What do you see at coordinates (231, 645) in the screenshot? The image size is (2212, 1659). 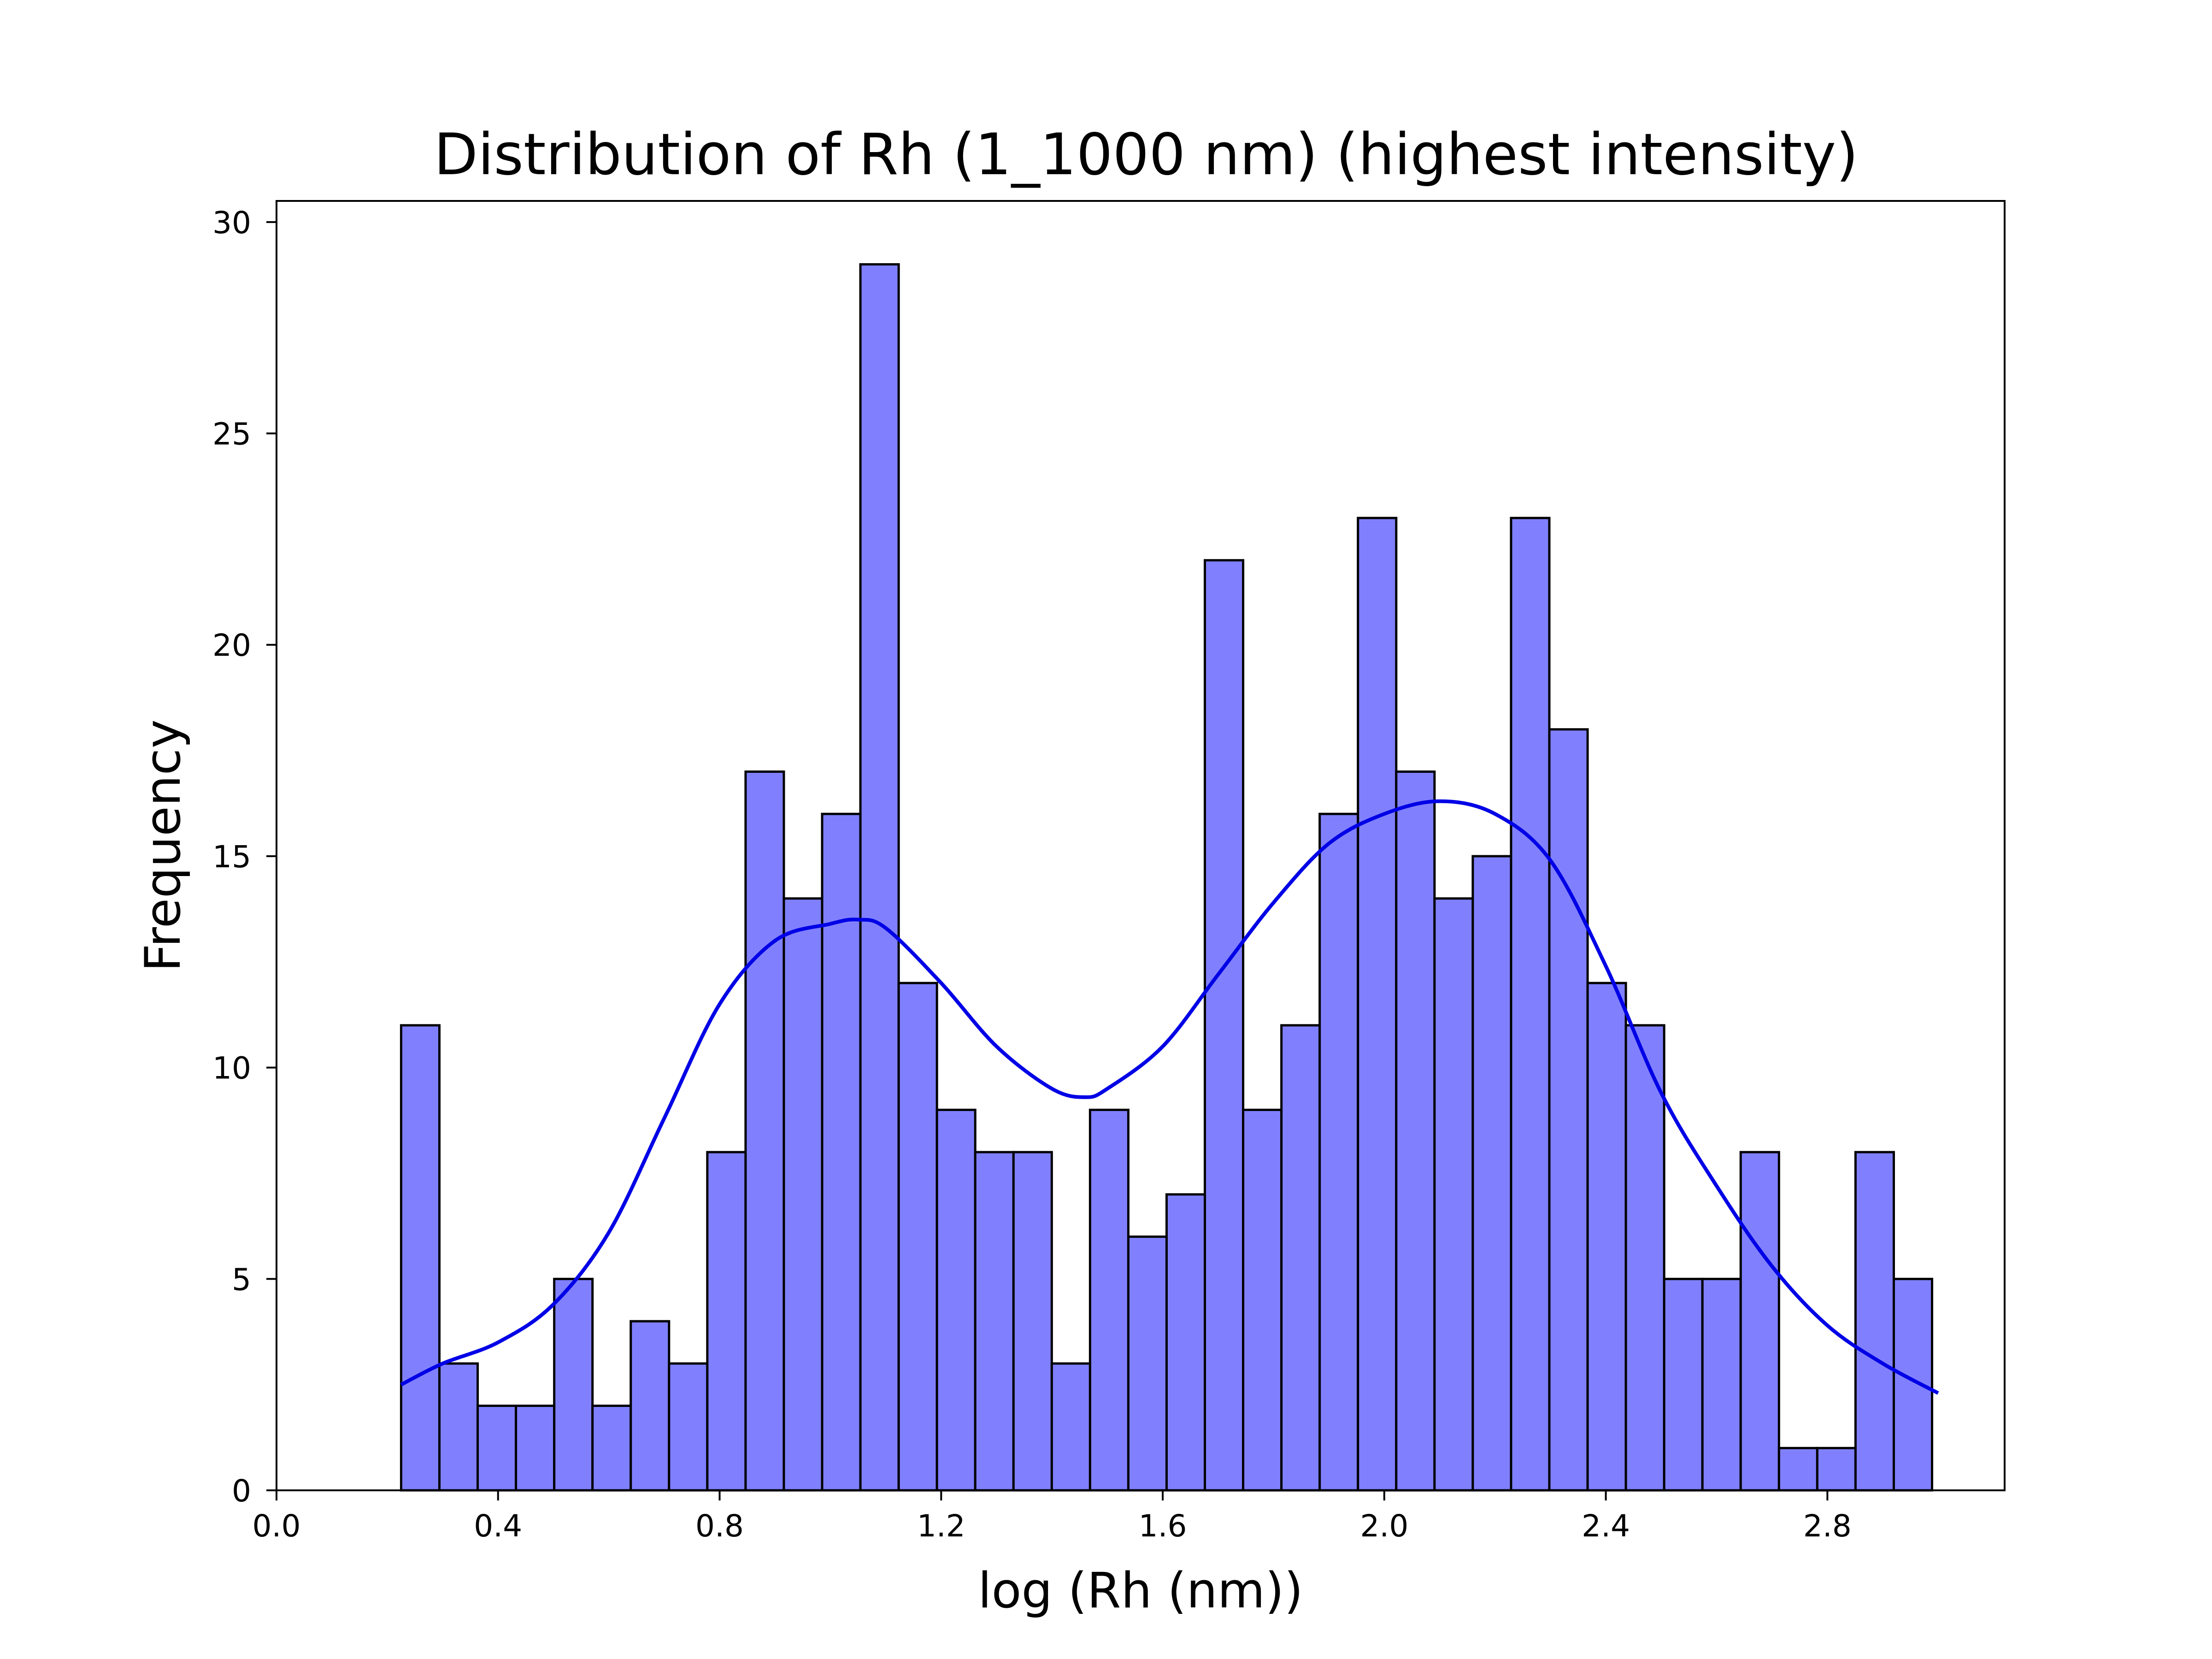 I see `y-tick-label: 20` at bounding box center [231, 645].